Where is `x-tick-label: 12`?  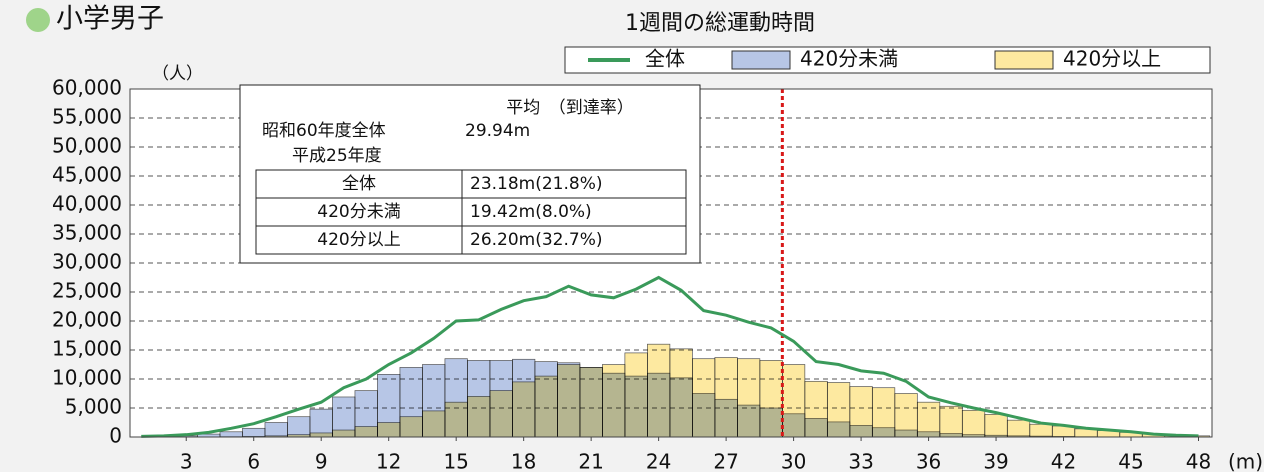 x-tick-label: 12 is located at coordinates (388, 461).